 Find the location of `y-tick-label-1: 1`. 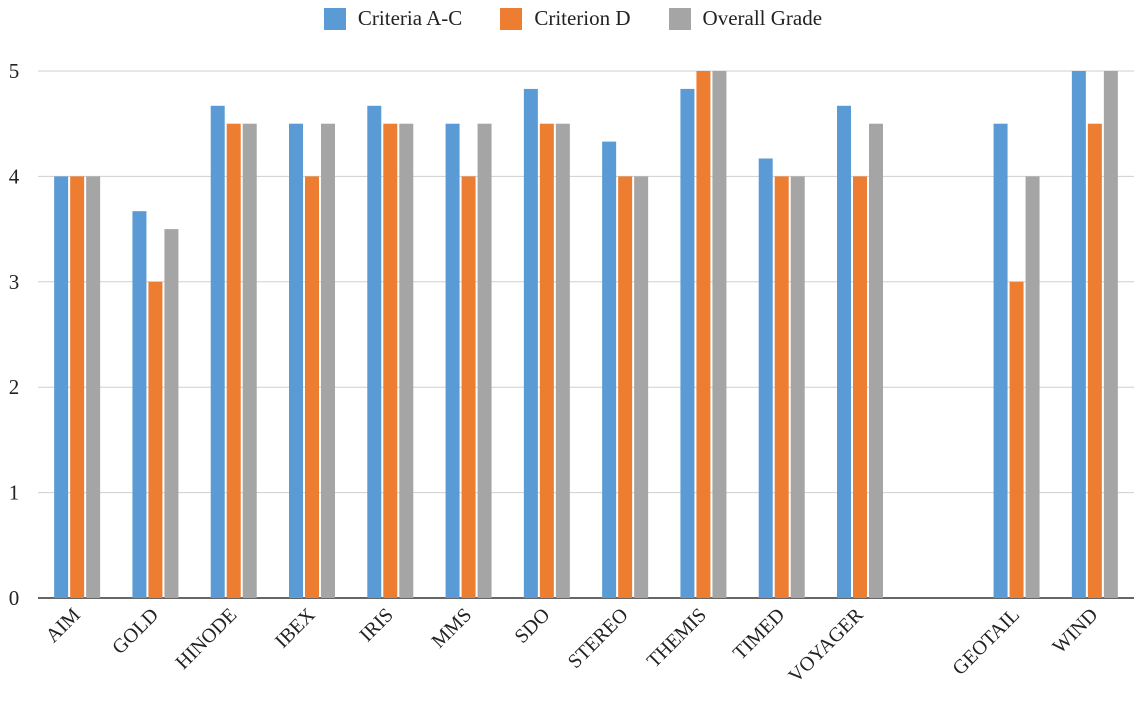

y-tick-label-1: 1 is located at coordinates (14, 493).